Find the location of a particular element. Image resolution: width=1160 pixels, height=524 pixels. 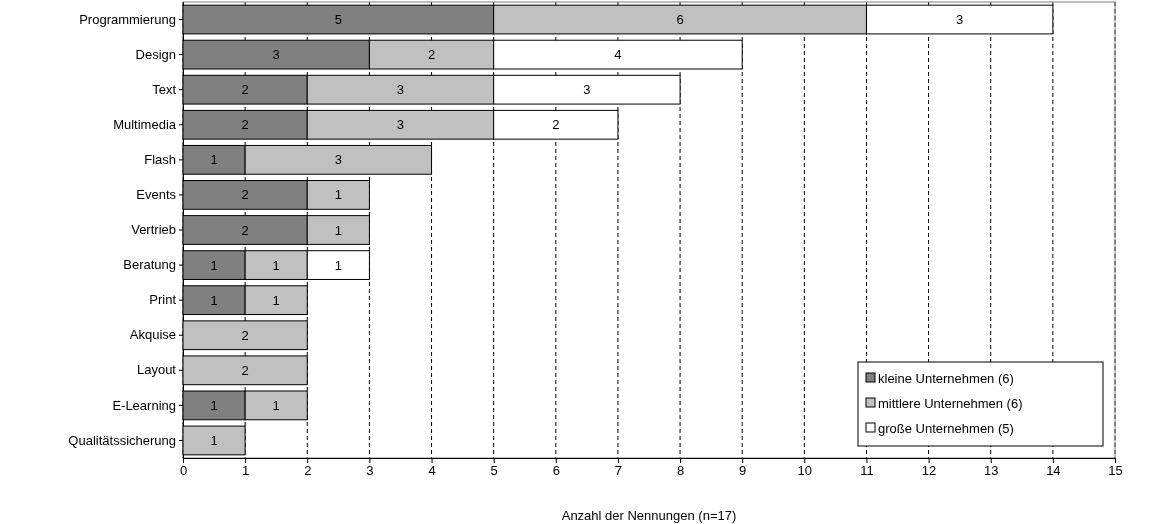

x-tick-label: 7 is located at coordinates (618, 471).